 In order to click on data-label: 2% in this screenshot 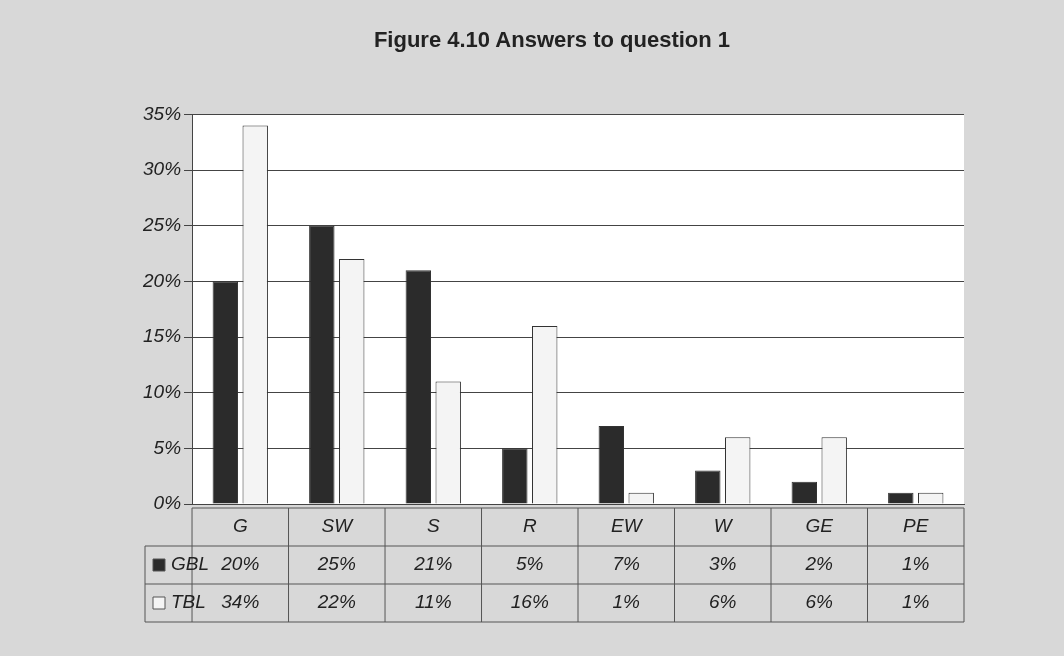, I will do `click(819, 564)`.